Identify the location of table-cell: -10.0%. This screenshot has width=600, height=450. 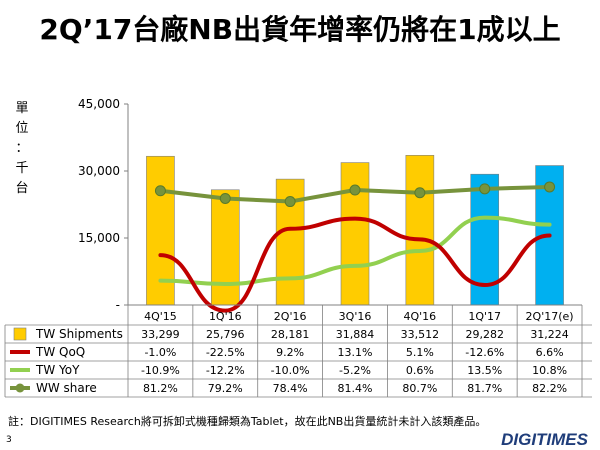
(290, 370).